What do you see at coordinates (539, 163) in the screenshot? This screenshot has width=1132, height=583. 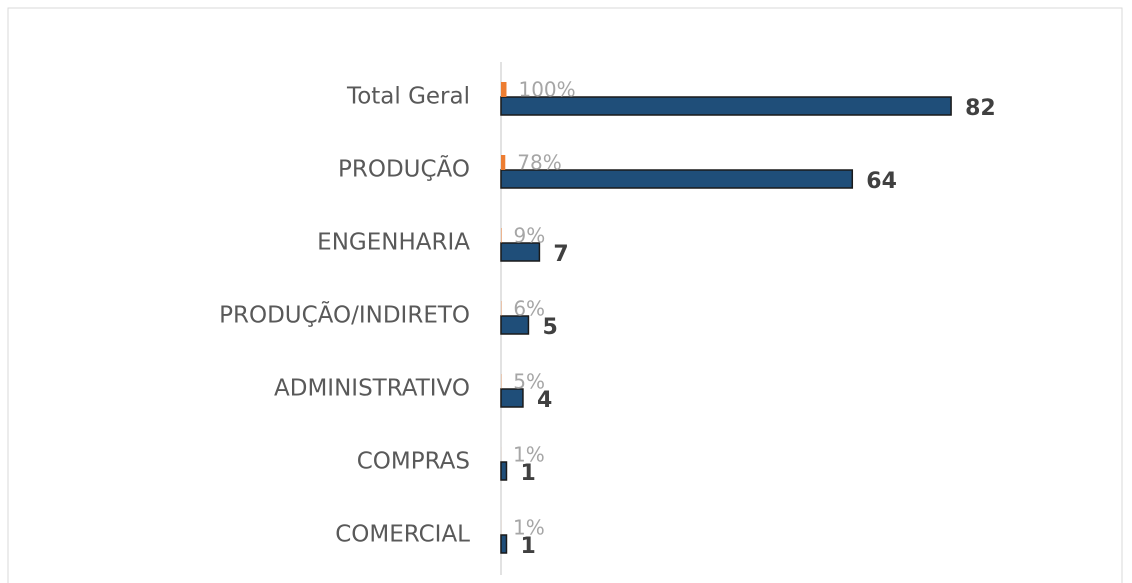 I see `percent-label: 78%` at bounding box center [539, 163].